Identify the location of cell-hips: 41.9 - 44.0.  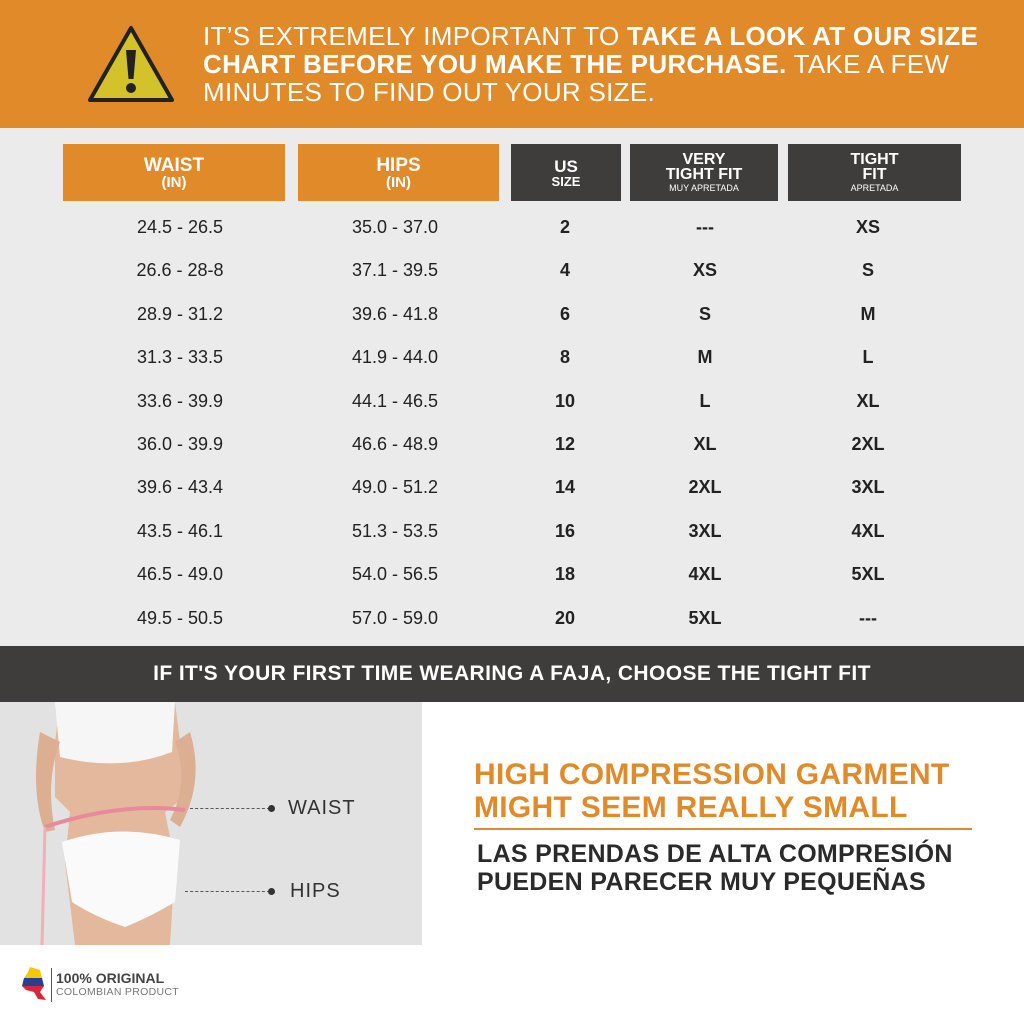
(395, 357).